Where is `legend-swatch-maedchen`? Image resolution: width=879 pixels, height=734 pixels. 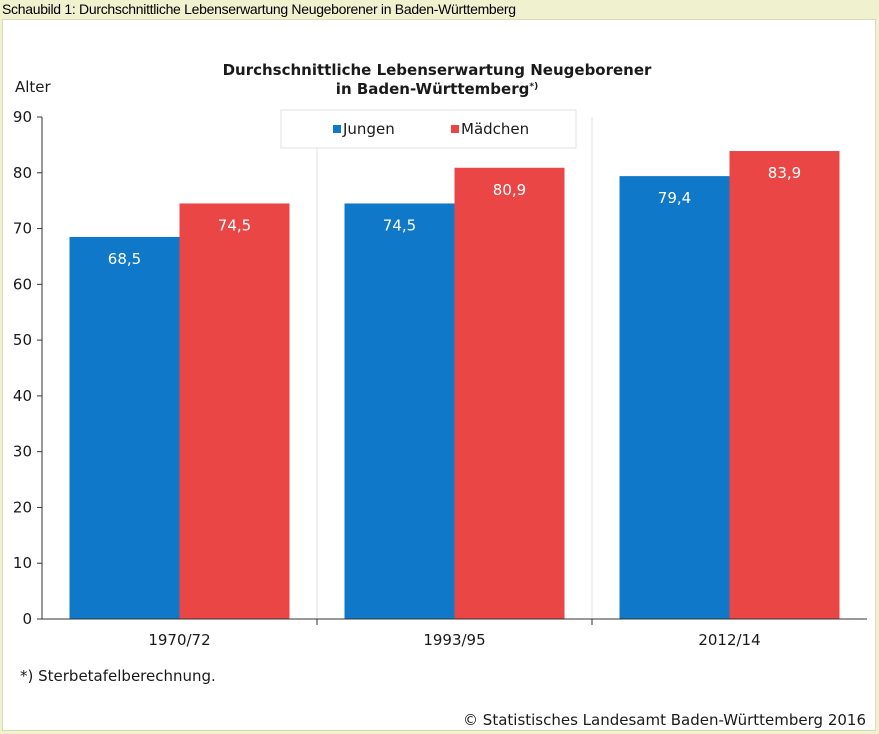 legend-swatch-maedchen is located at coordinates (455, 129).